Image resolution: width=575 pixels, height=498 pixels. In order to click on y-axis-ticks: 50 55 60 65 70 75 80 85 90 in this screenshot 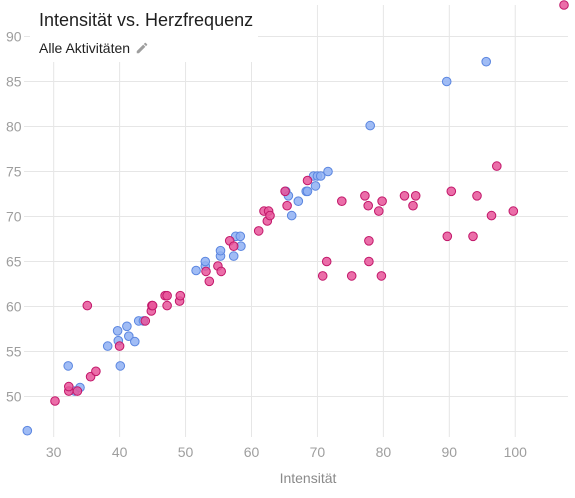, I will do `click(14, 217)`.